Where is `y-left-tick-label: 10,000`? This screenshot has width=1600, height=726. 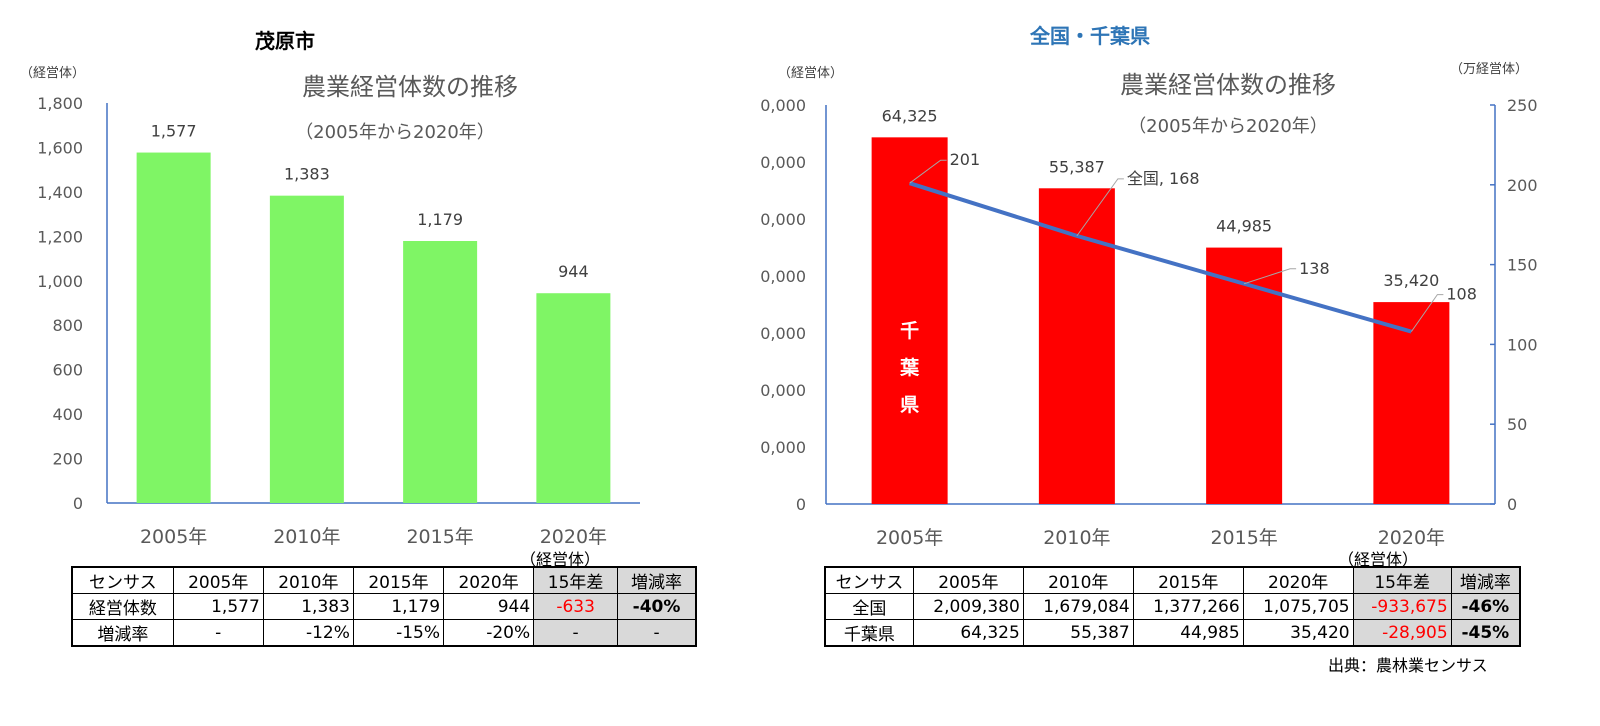 y-left-tick-label: 10,000 is located at coordinates (783, 447).